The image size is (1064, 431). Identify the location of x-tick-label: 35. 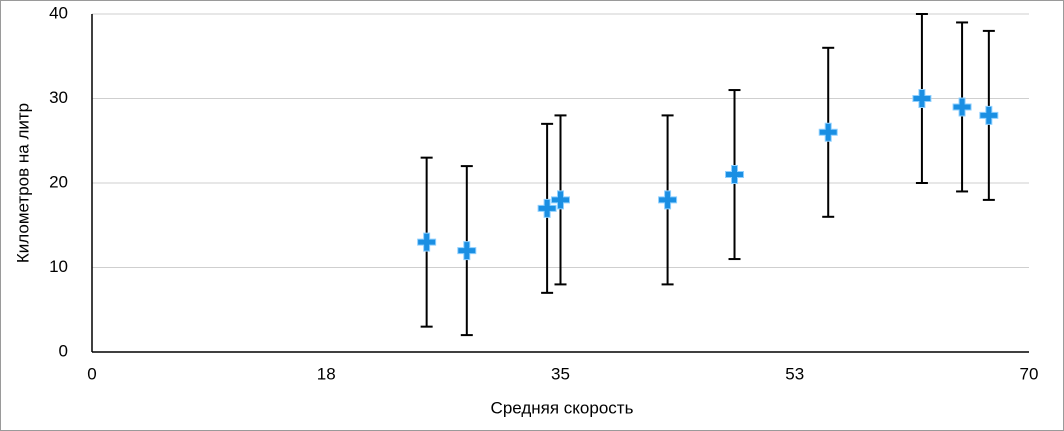
(560, 373).